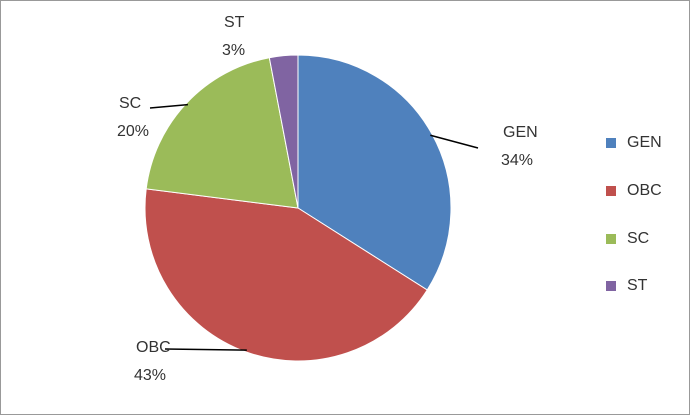  Describe the element at coordinates (637, 285) in the screenshot. I see `legend-label: ST` at that location.